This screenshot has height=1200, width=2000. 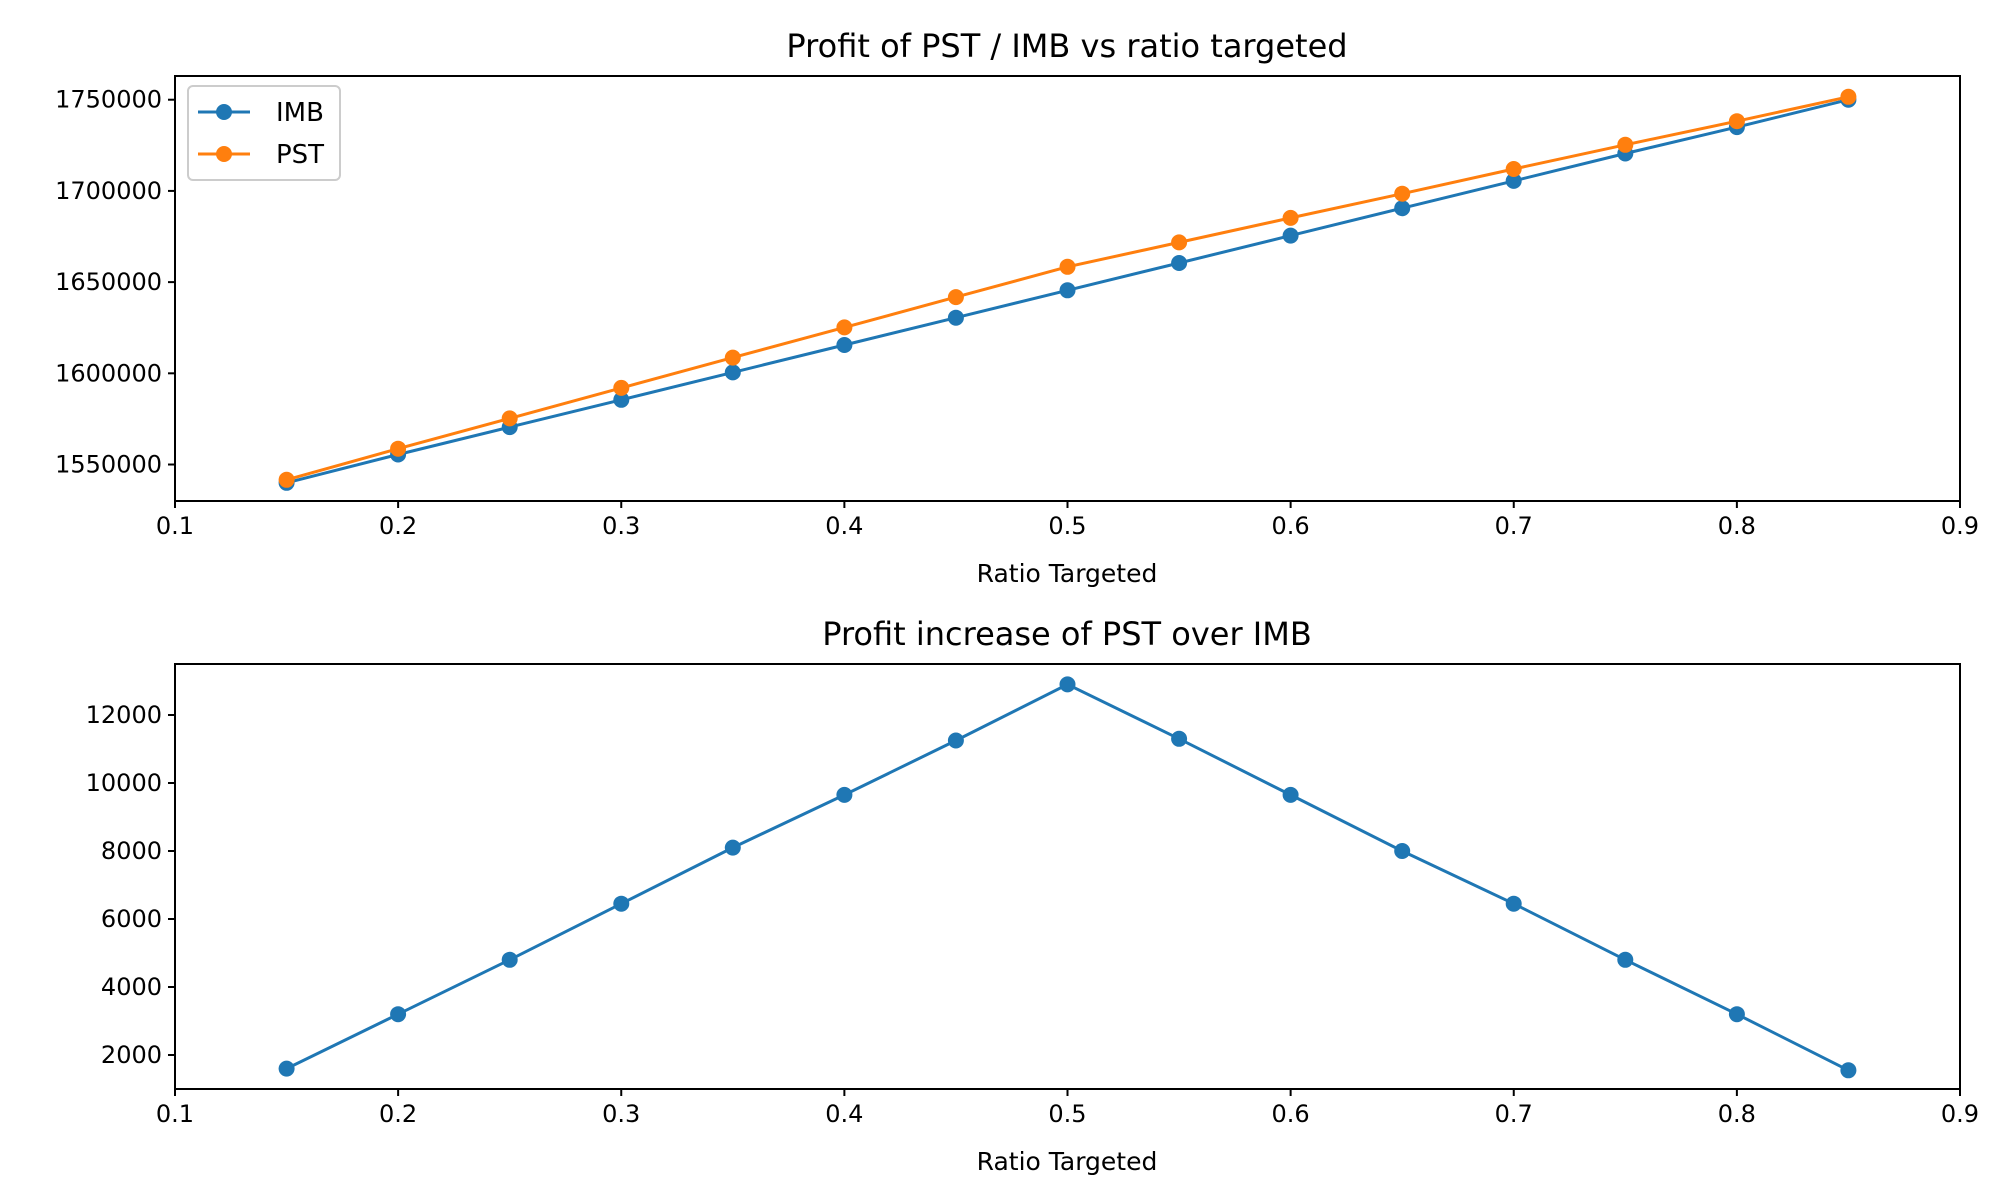 What do you see at coordinates (124, 715) in the screenshot?
I see `y-tick-label: 12000` at bounding box center [124, 715].